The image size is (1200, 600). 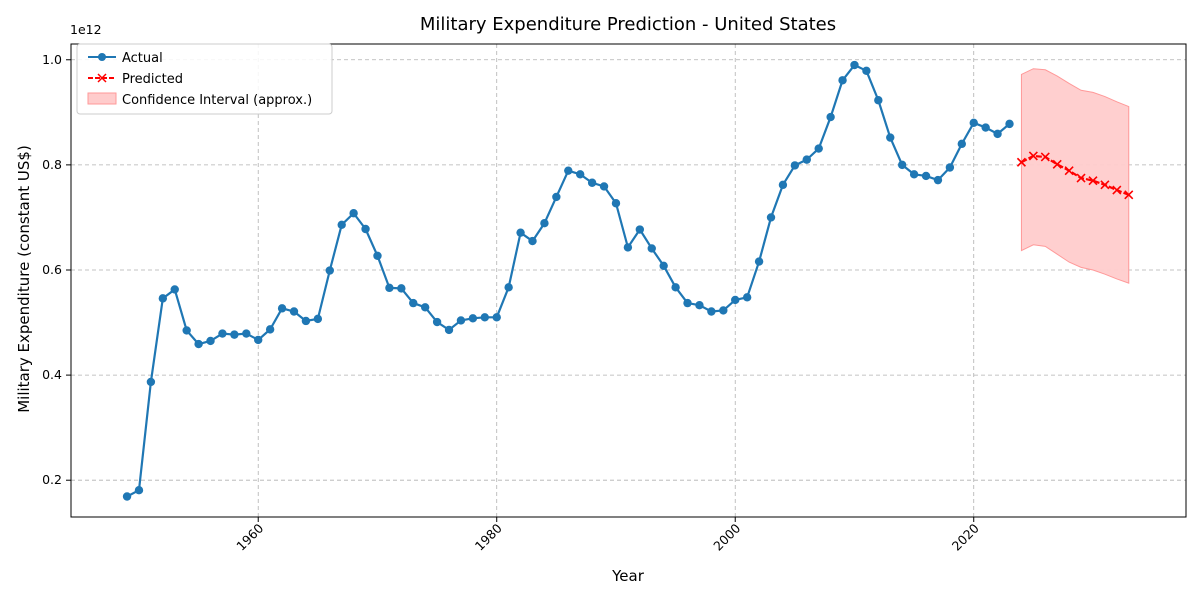 I want to click on y-tick-label: 0.4, so click(x=52, y=374).